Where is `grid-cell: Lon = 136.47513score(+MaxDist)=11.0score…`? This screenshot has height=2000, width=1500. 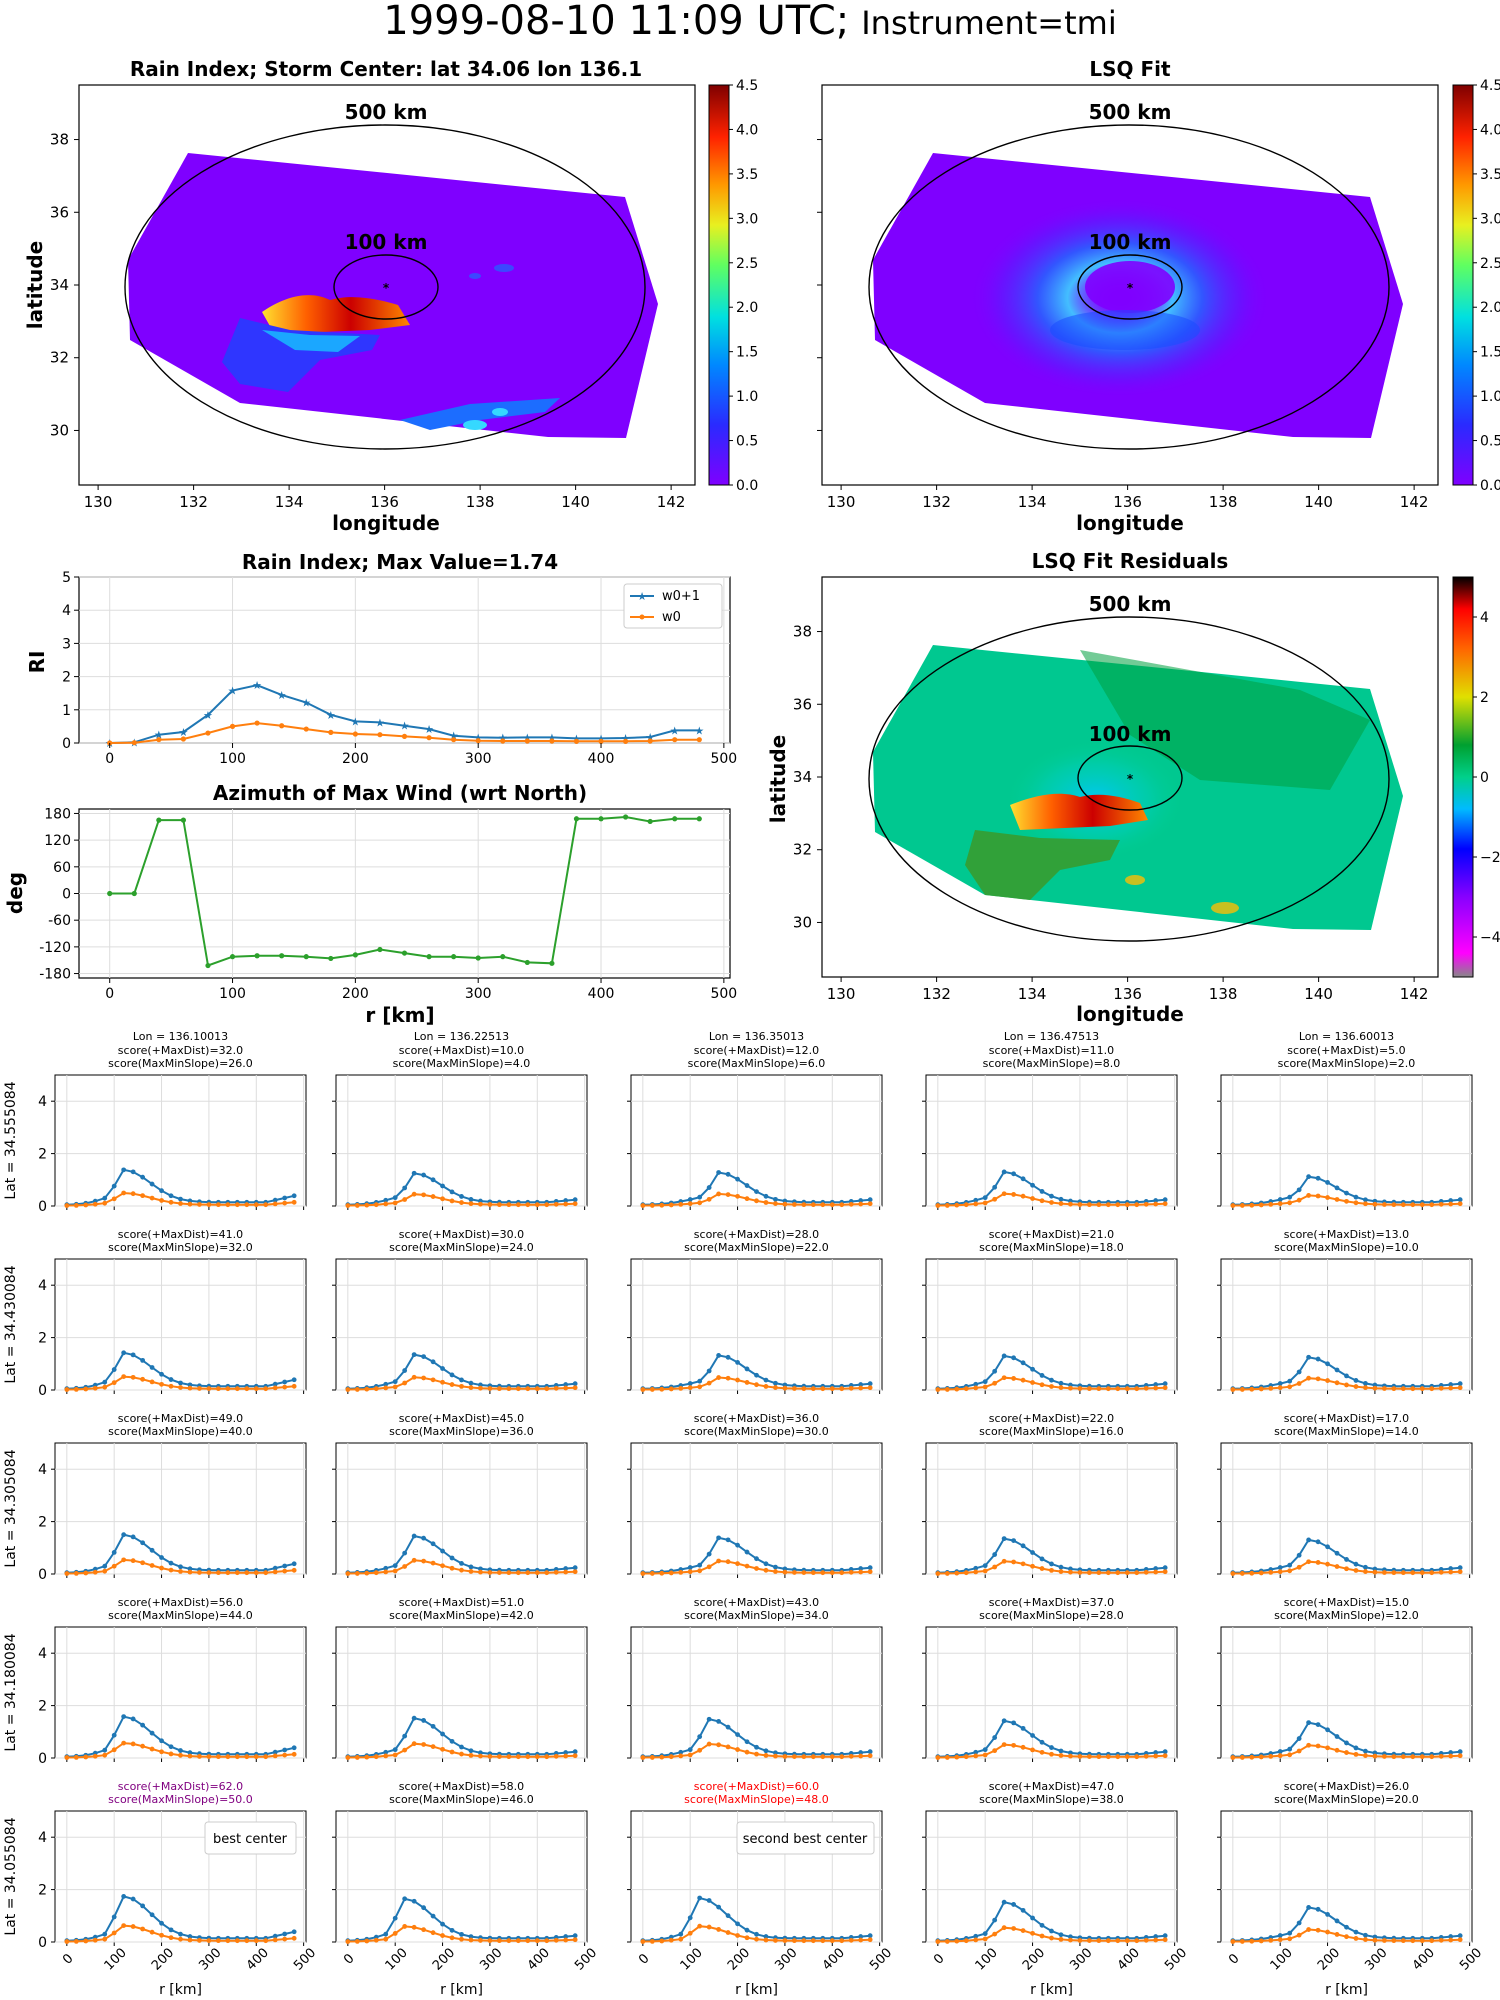
grid-cell: Lon = 136.47513score(+MaxDist)=11.0score… is located at coordinates (1050, 1120).